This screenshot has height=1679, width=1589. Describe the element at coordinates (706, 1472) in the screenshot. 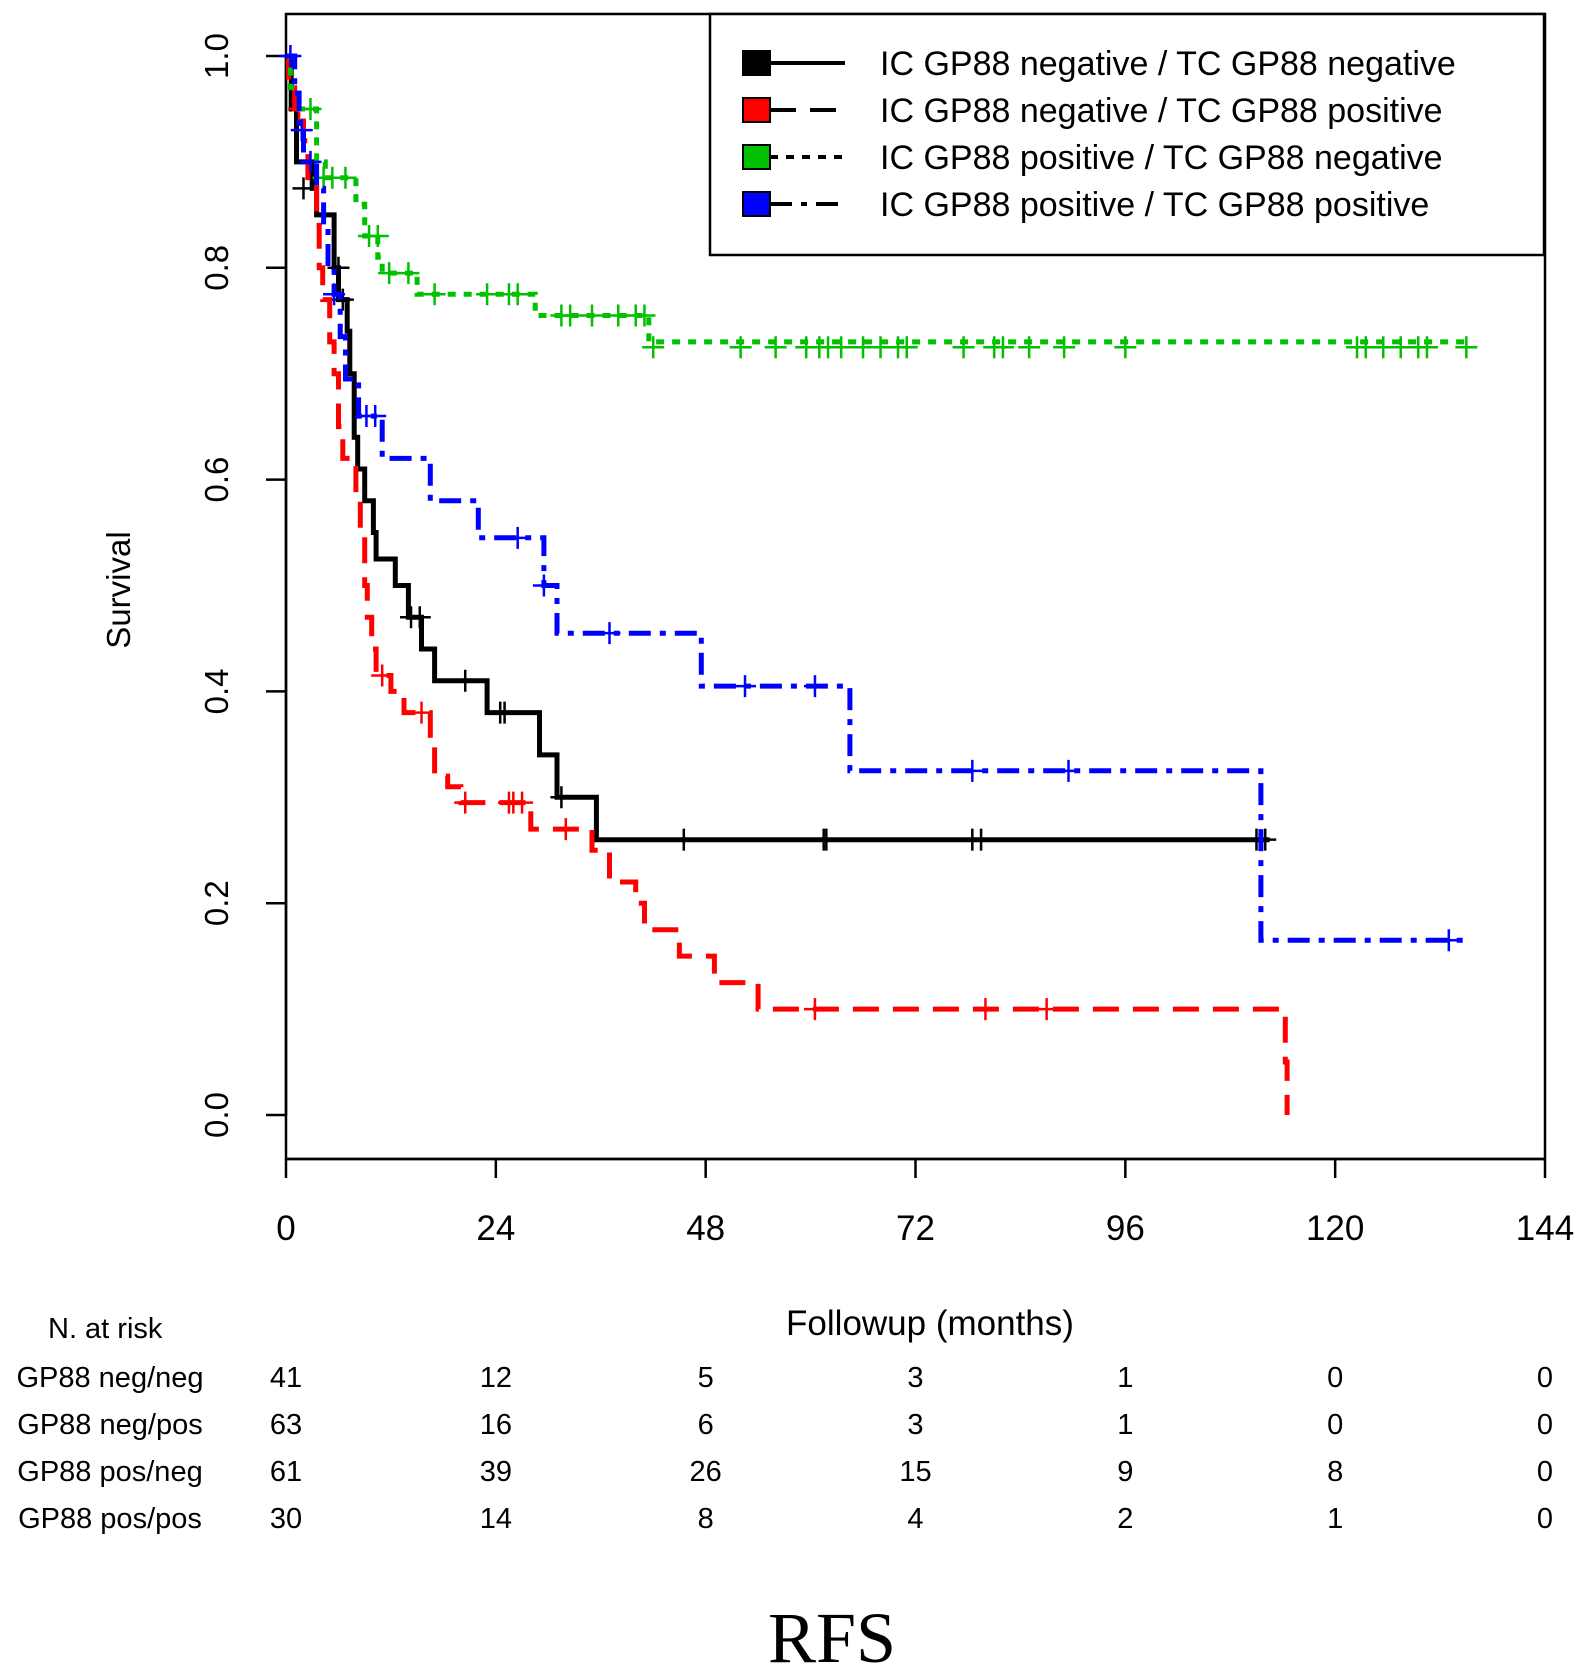

I see `risk-value: 26` at that location.